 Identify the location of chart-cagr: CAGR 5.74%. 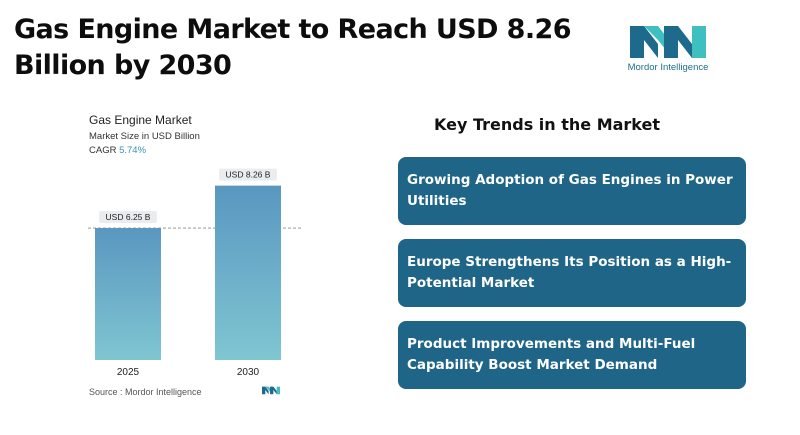
(117, 150).